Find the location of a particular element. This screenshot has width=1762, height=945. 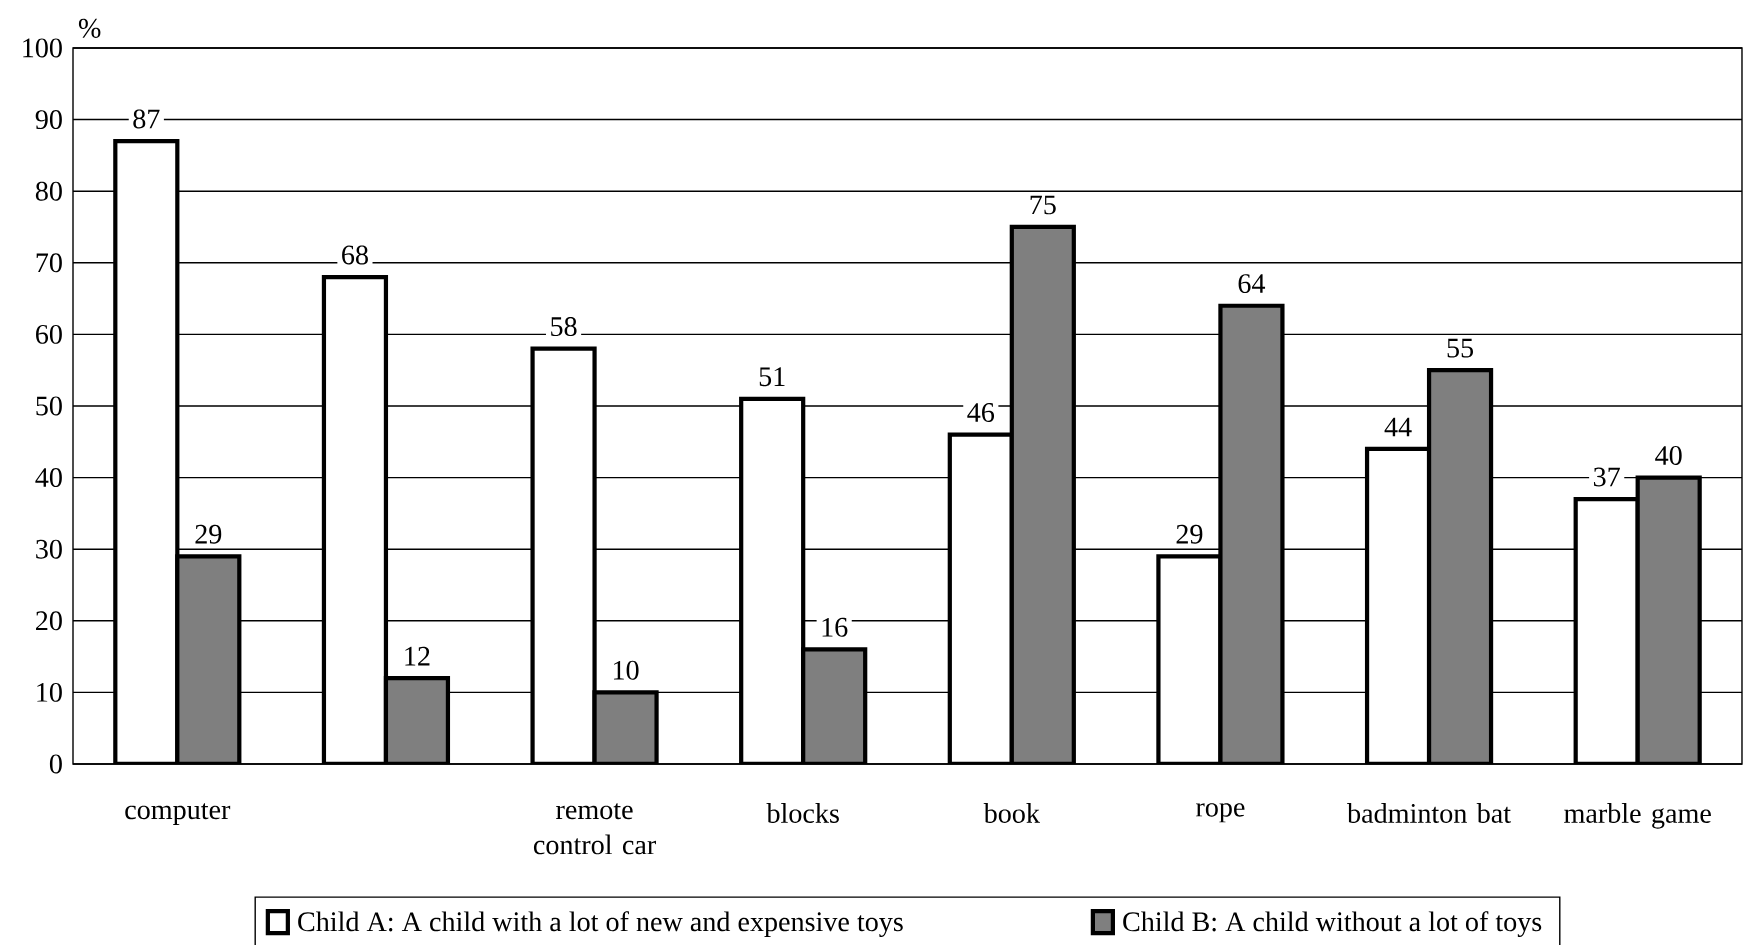

x-tick-label: blocks is located at coordinates (802, 813).